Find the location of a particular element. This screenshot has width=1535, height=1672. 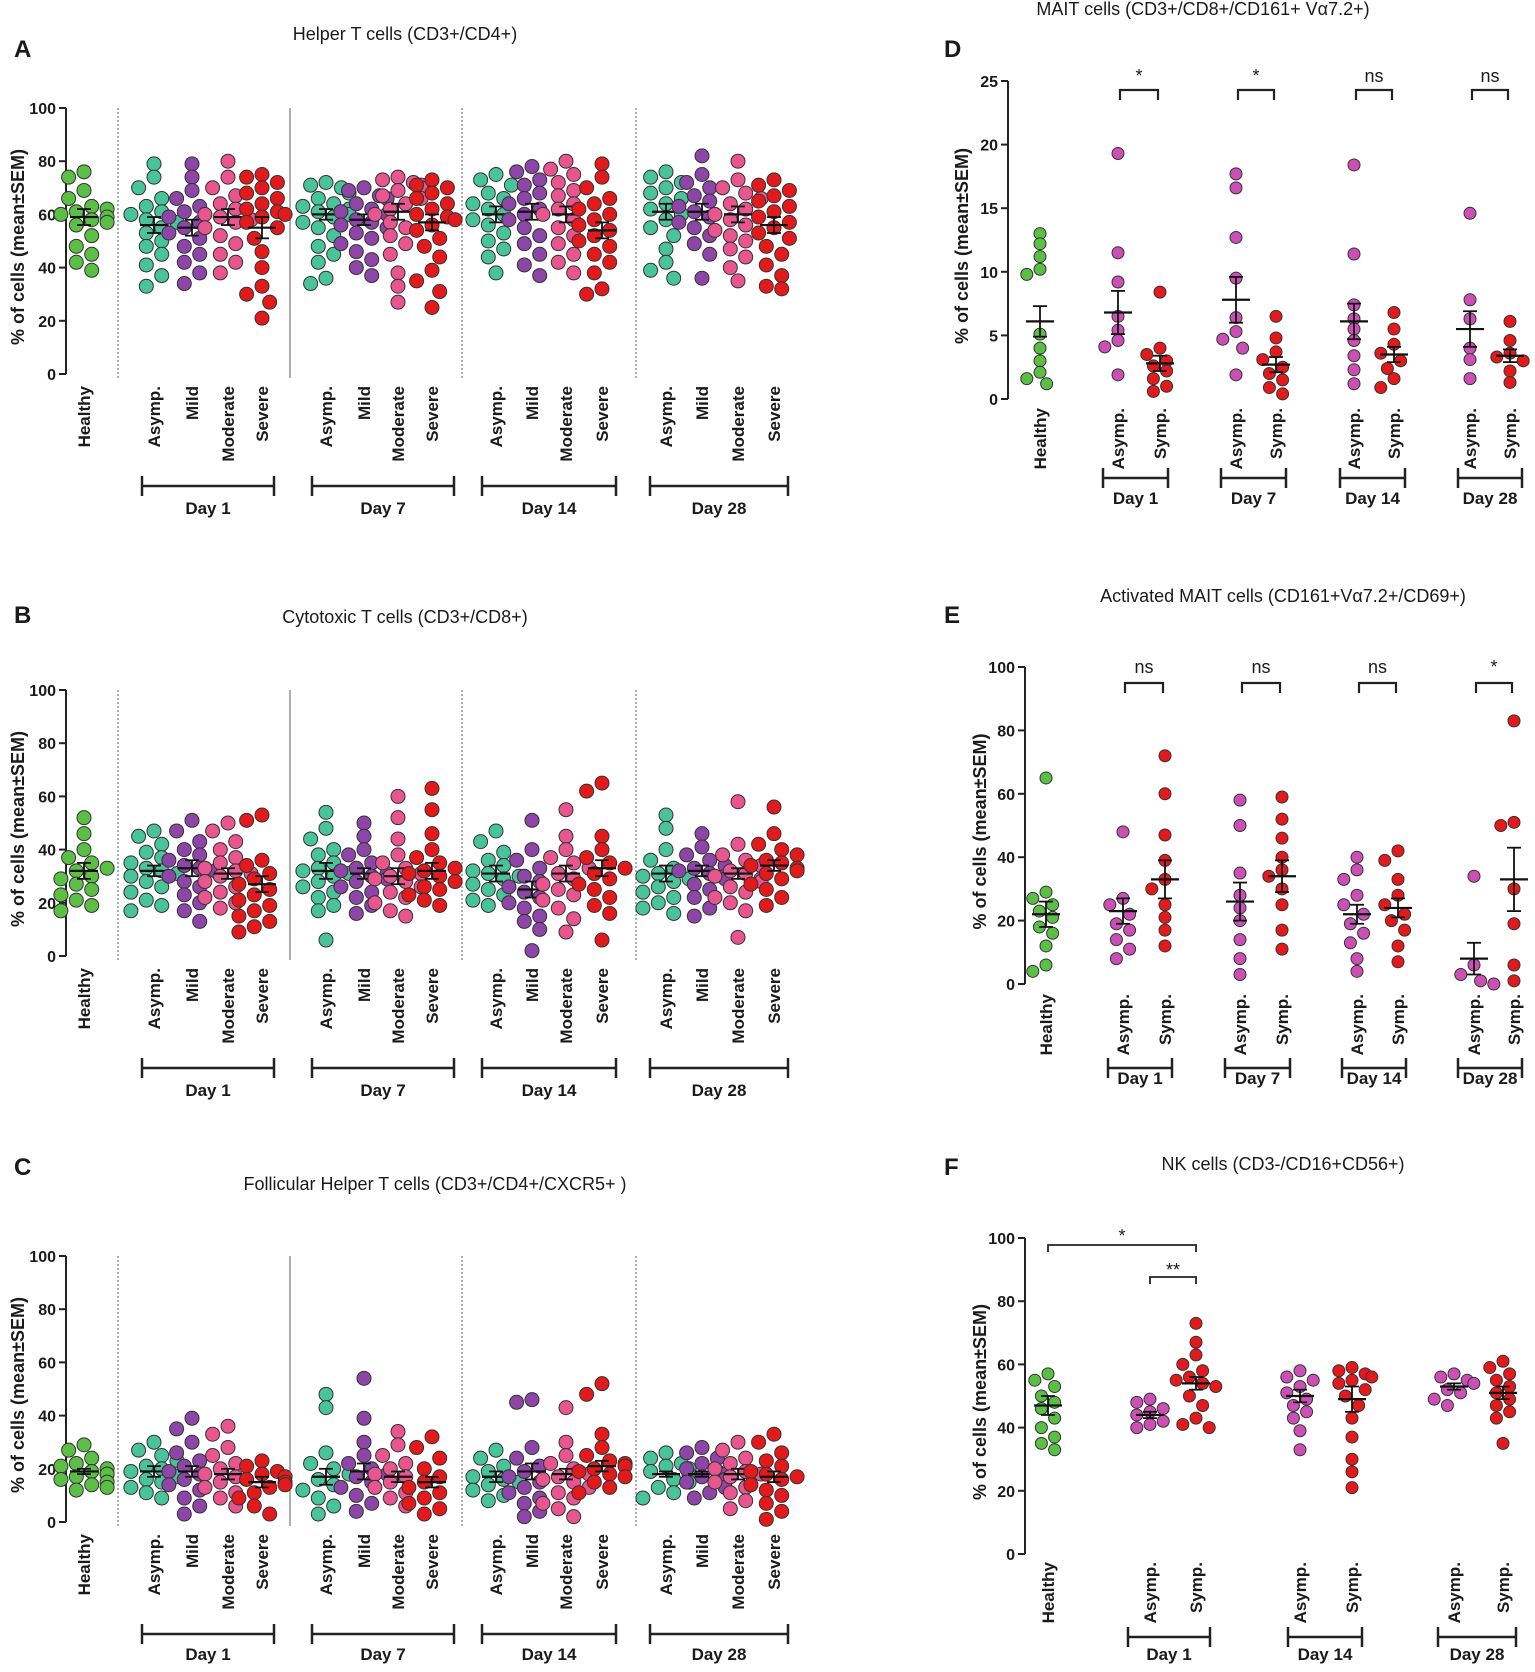

panel-a-xtick-label: Severe is located at coordinates (774, 414).